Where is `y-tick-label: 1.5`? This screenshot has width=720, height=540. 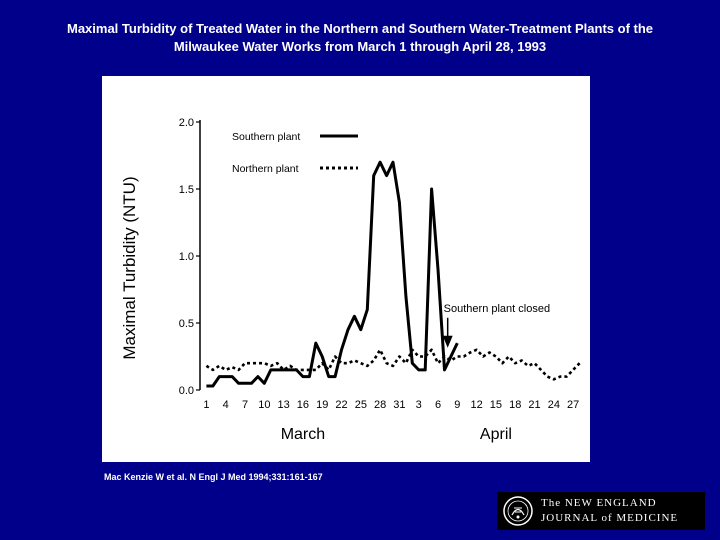 y-tick-label: 1.5 is located at coordinates (186, 190).